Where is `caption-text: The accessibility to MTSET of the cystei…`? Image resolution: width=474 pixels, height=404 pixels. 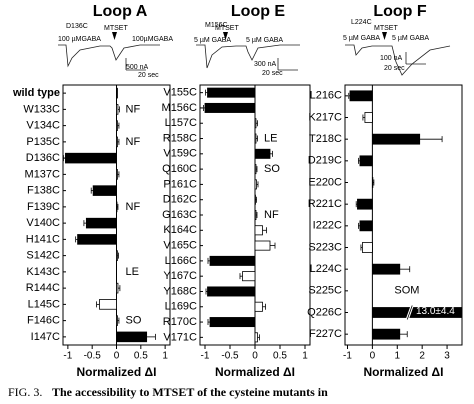
caption-text: The accessibility to MTSET of the cystei… is located at coordinates (190, 392).